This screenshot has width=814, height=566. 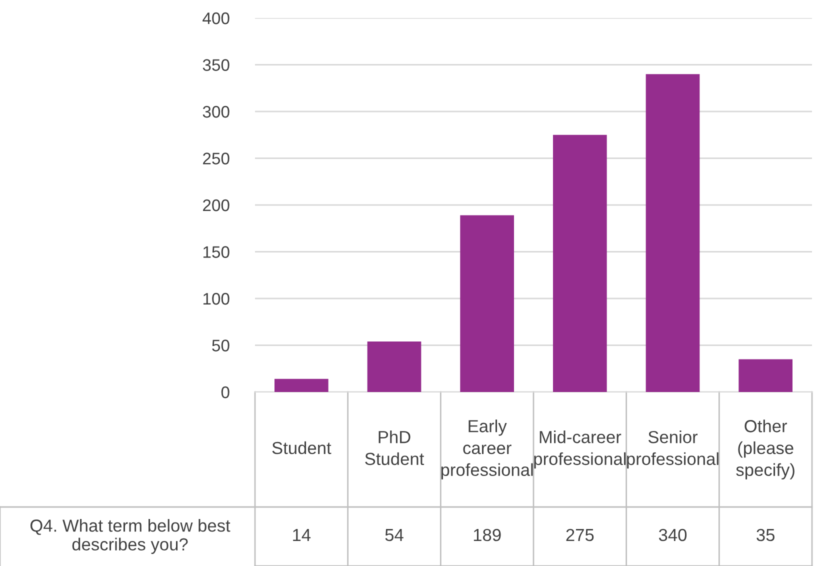 What do you see at coordinates (580, 535) in the screenshot?
I see `data-label: 275` at bounding box center [580, 535].